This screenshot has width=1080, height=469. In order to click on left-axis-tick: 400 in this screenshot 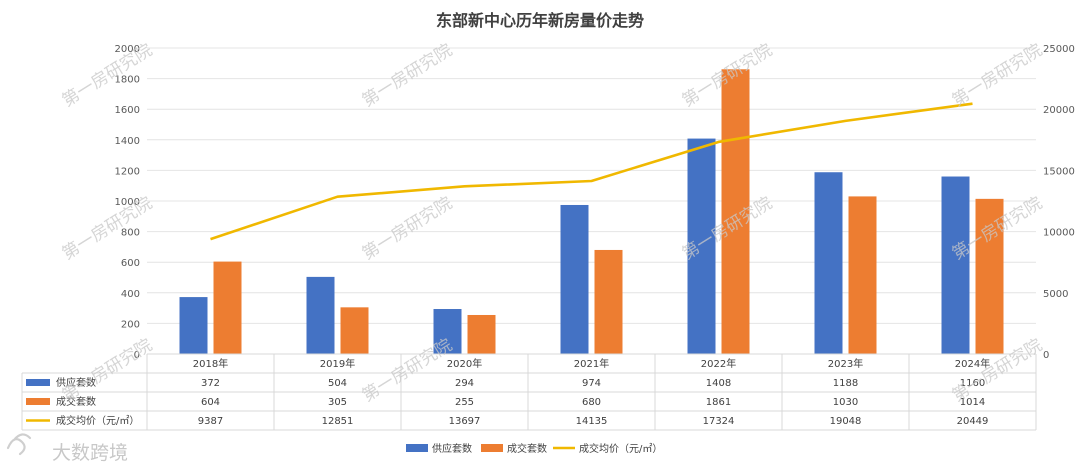, I will do `click(130, 294)`.